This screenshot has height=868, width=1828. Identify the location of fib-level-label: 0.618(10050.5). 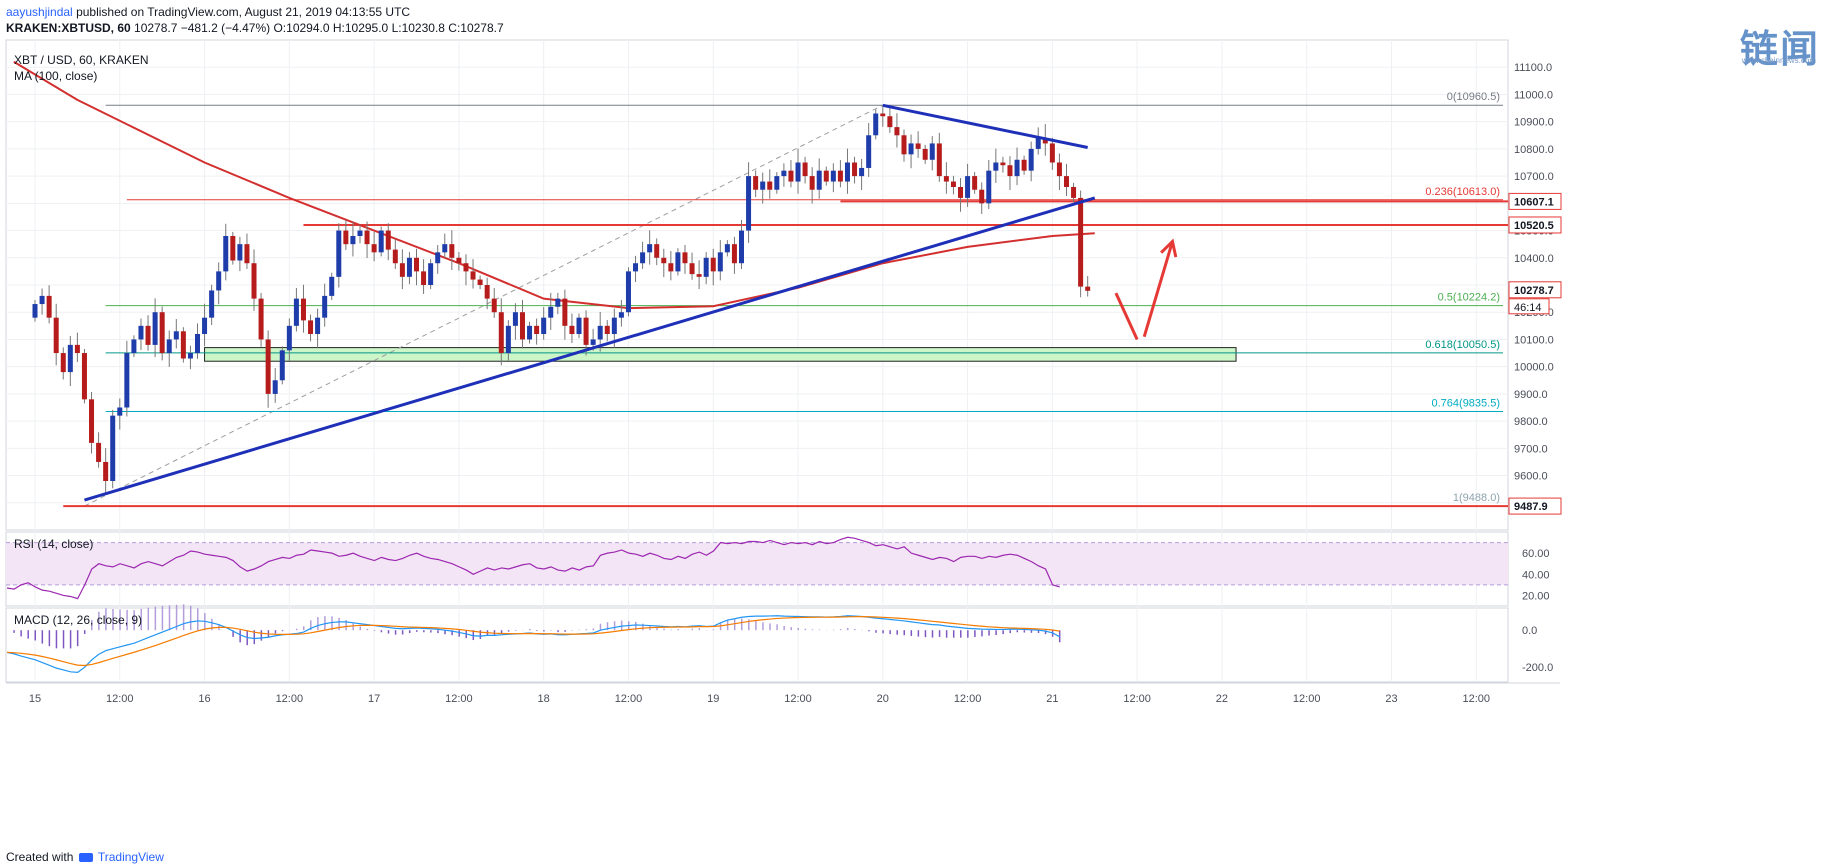
(1462, 345).